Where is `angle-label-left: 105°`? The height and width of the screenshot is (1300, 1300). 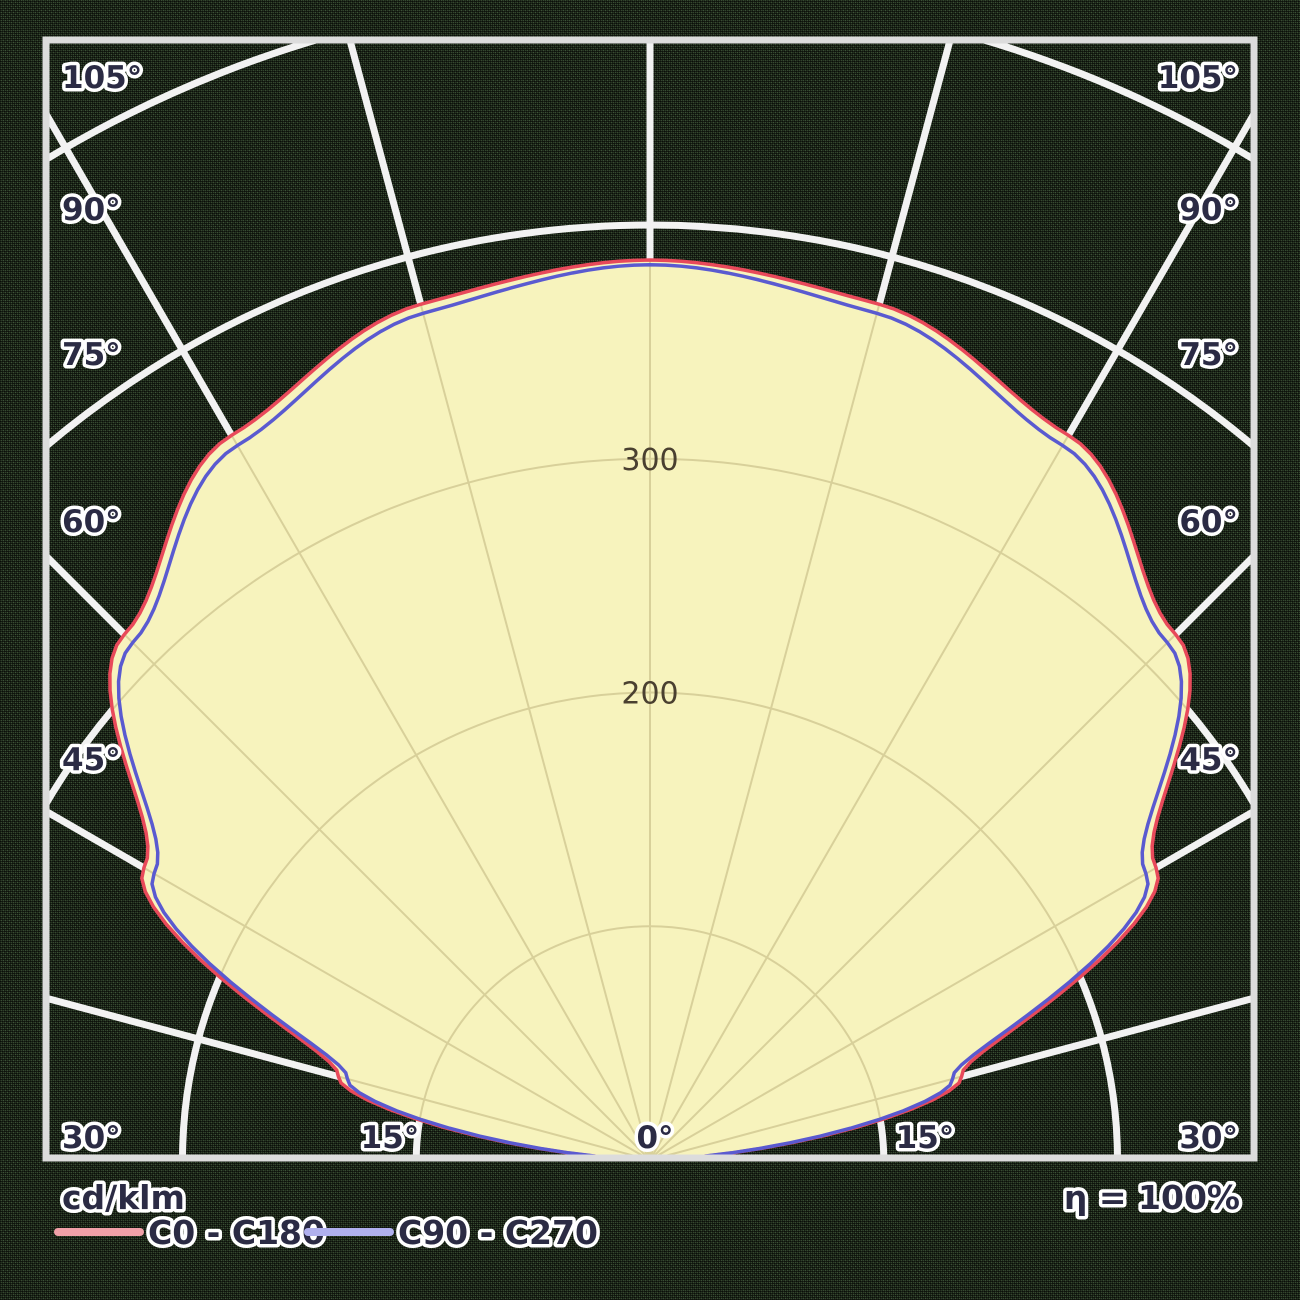
angle-label-left: 105° is located at coordinates (102, 78).